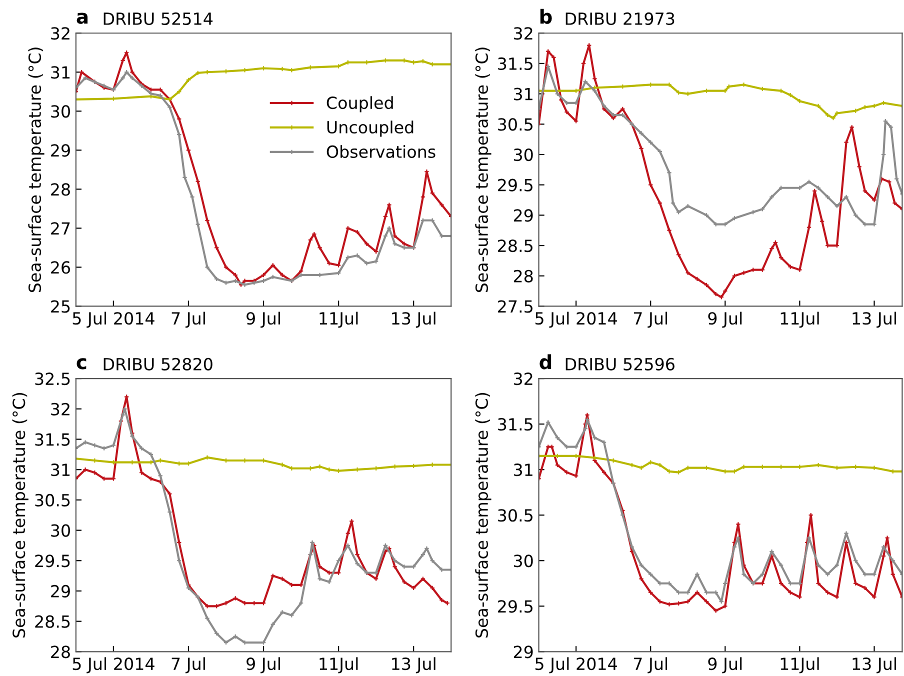 This screenshot has height=676, width=904. I want to click on y-tick-label: 27, so click(60, 228).